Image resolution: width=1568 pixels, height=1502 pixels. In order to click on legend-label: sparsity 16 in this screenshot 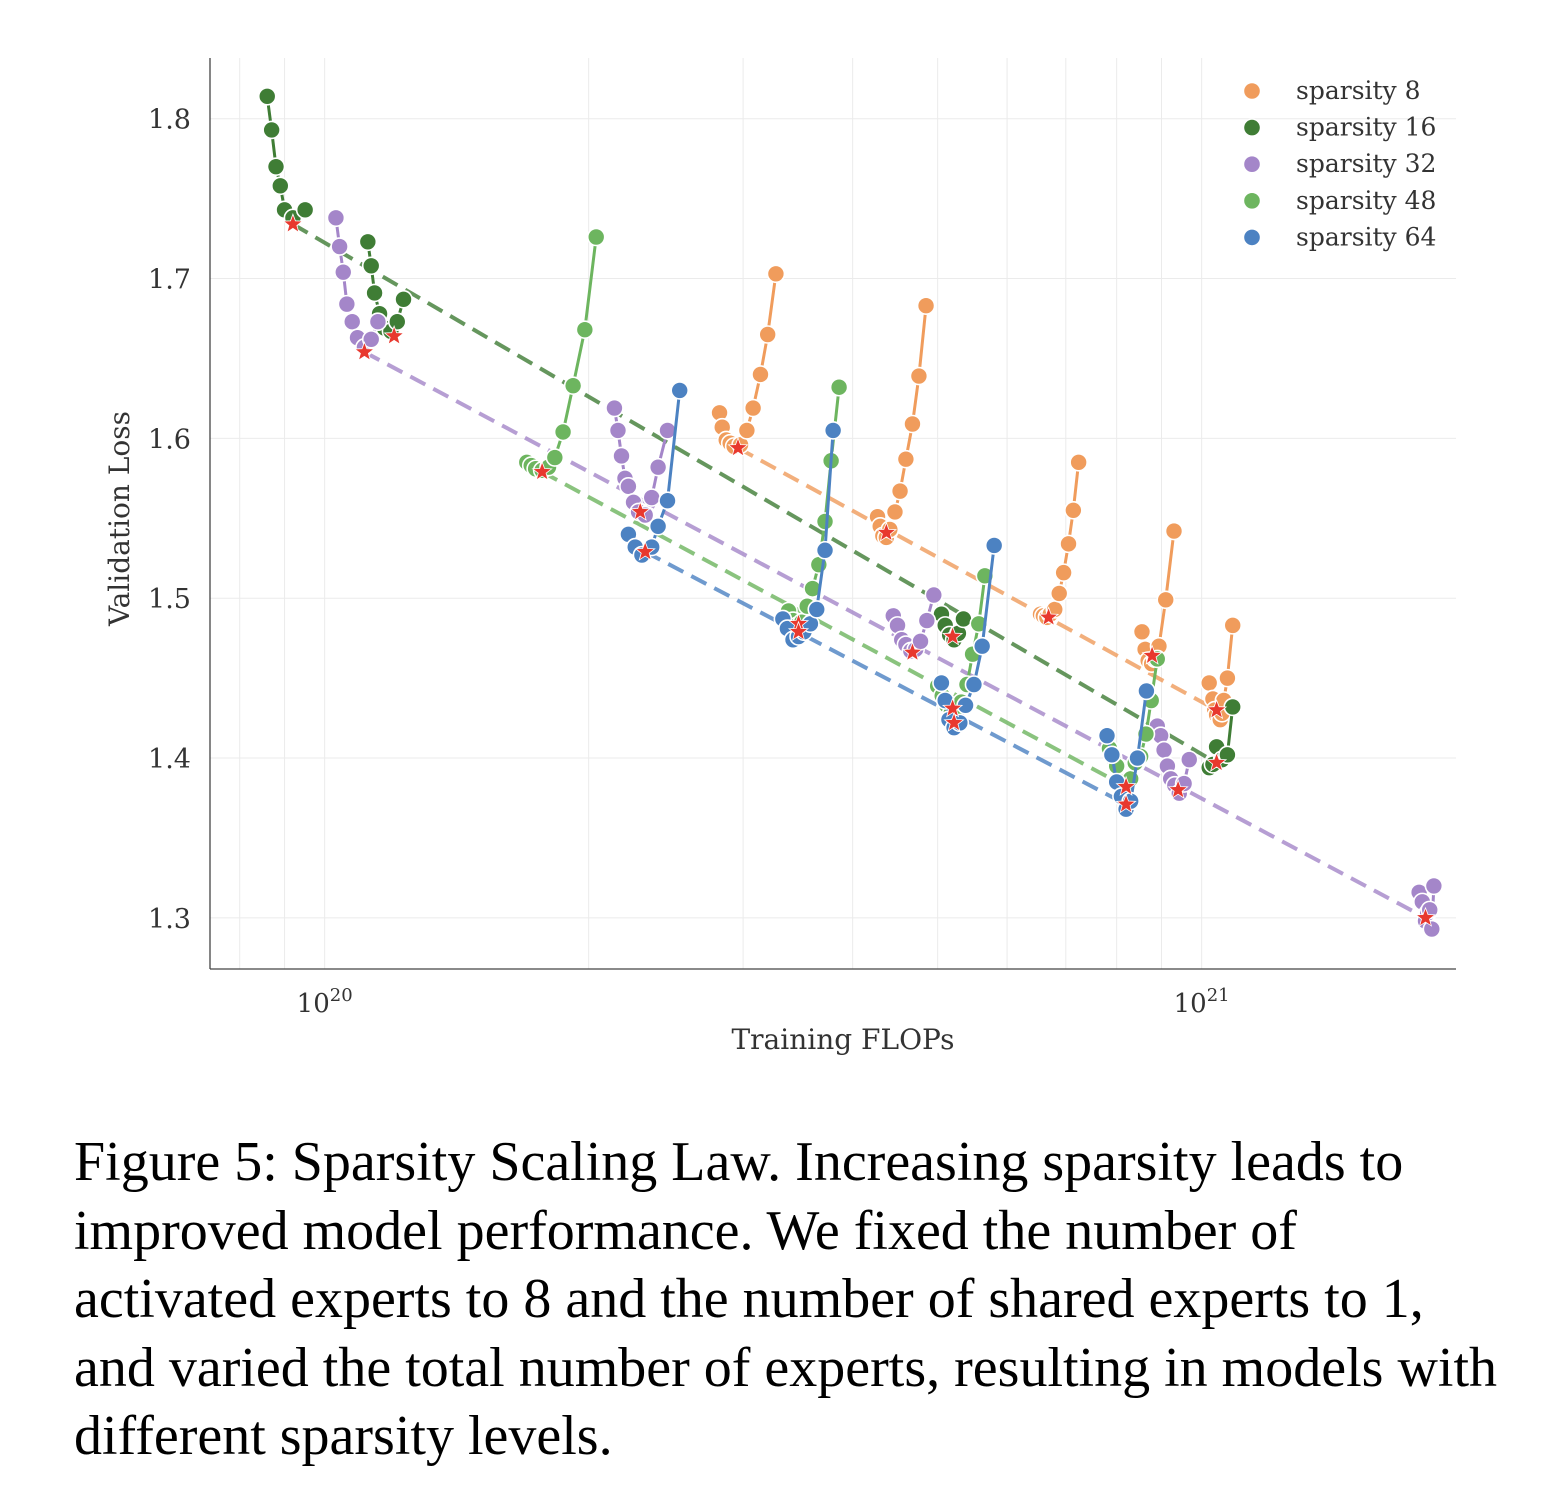, I will do `click(1366, 127)`.